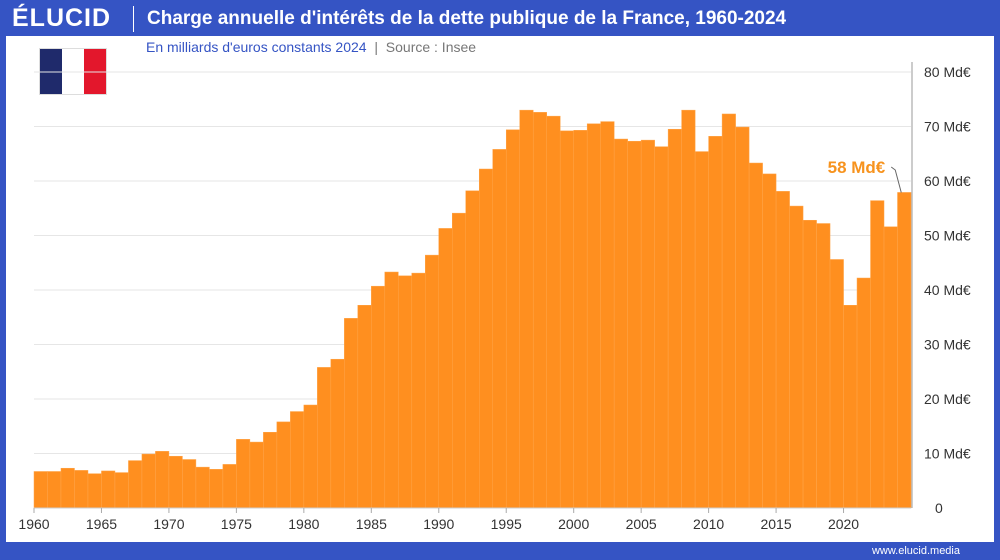 The height and width of the screenshot is (560, 1000). I want to click on x-tick-label: 2010, so click(708, 524).